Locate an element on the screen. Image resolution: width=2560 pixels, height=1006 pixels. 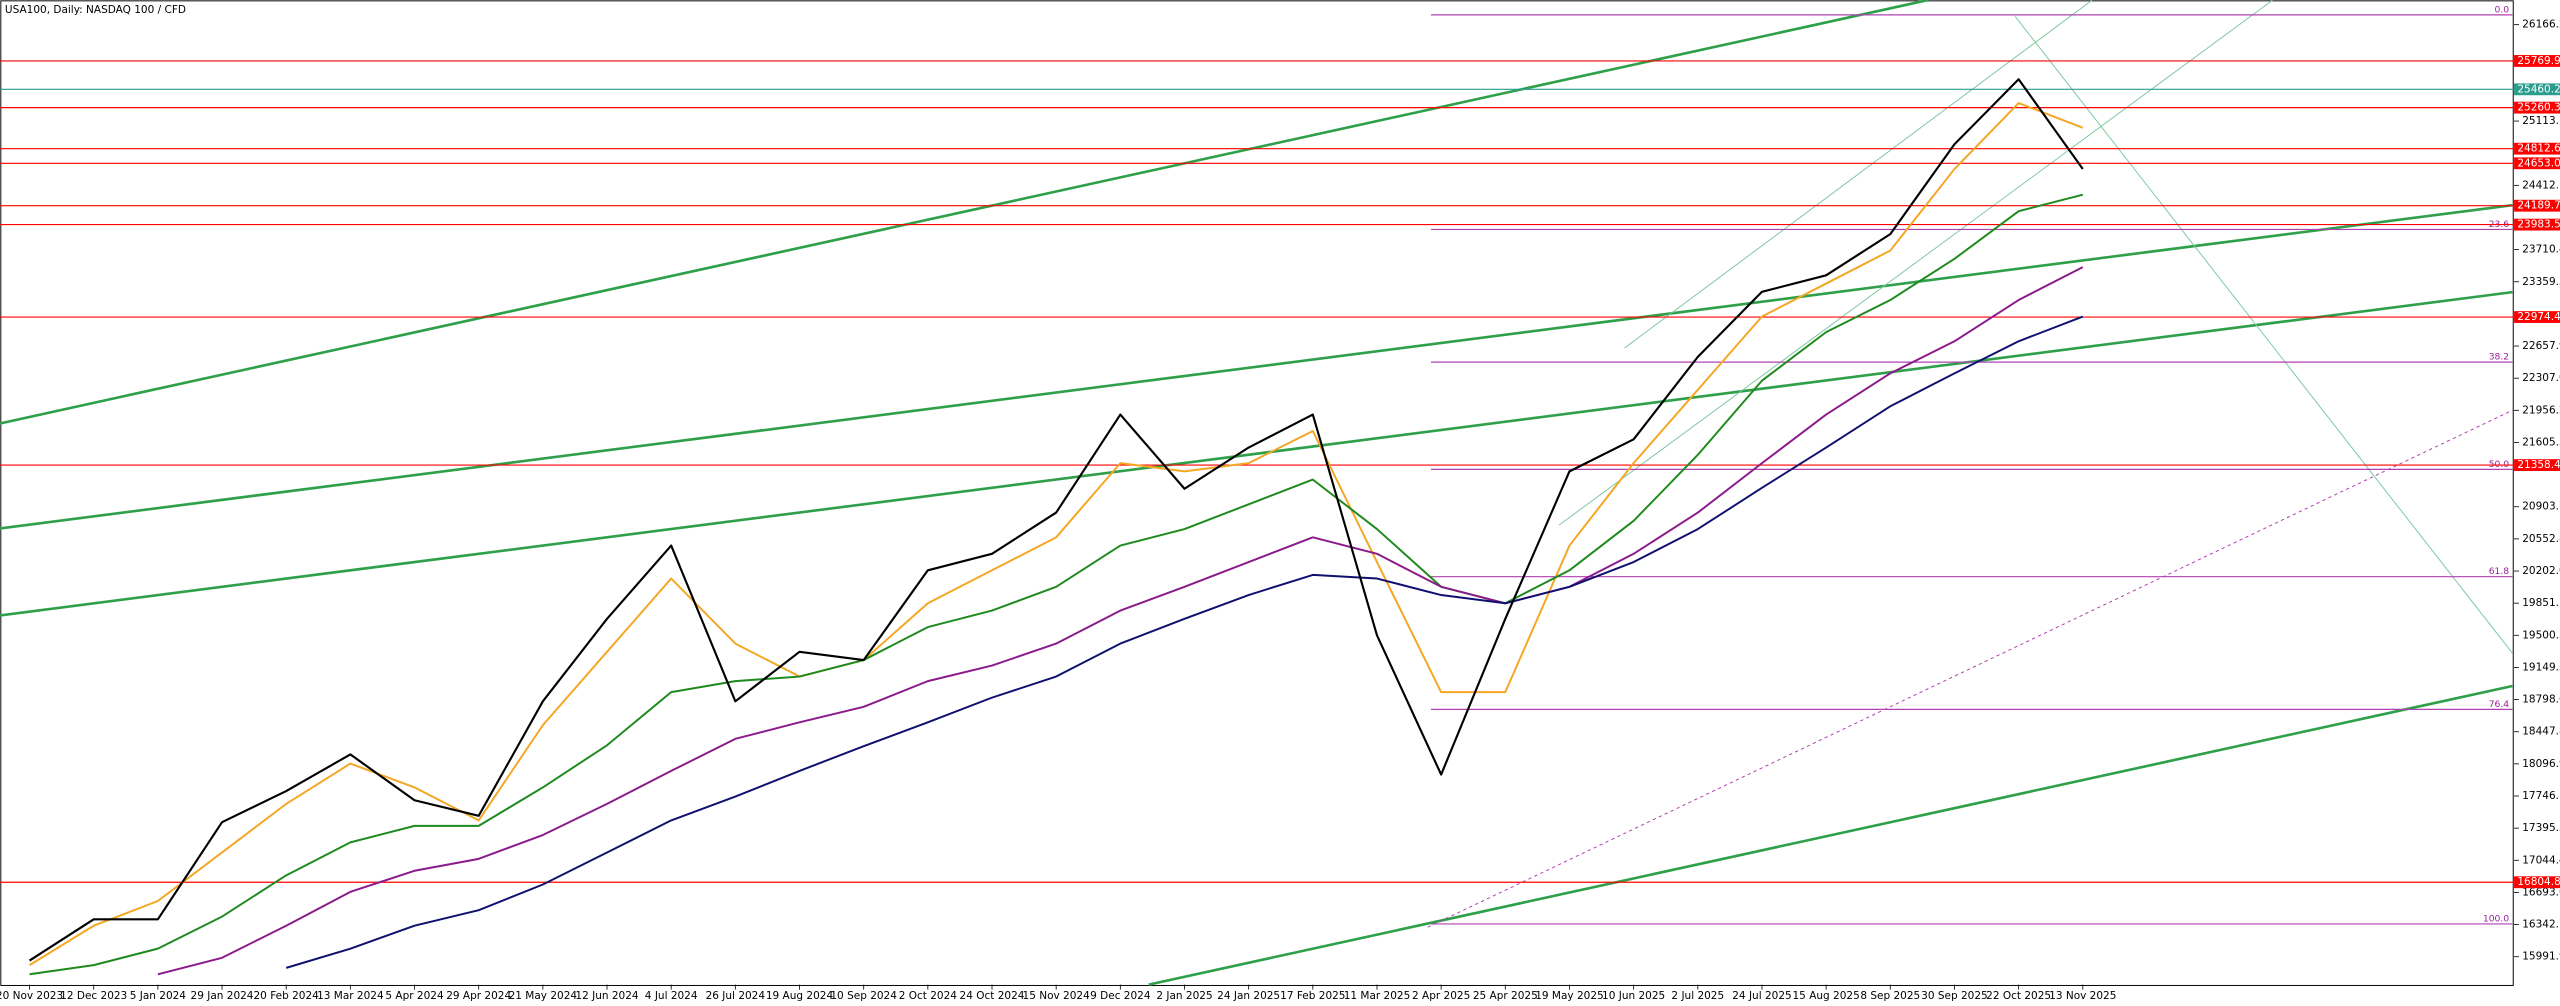
price-level-label: 24812.6 is located at coordinates (2538, 149).